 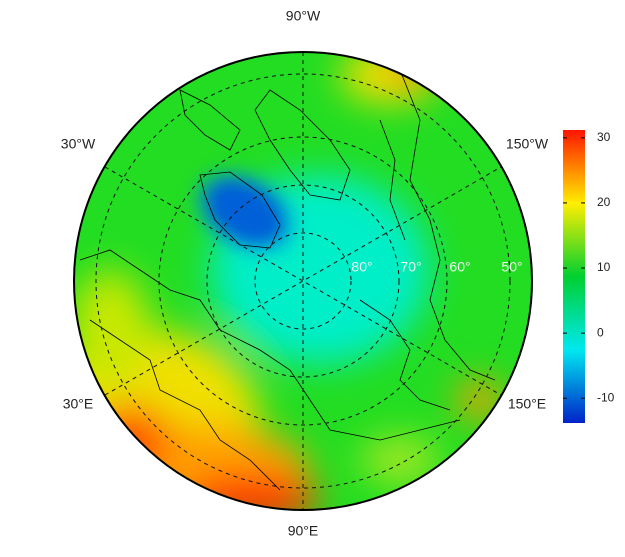 I want to click on colorbar-tick-label: -10, so click(x=606, y=397).